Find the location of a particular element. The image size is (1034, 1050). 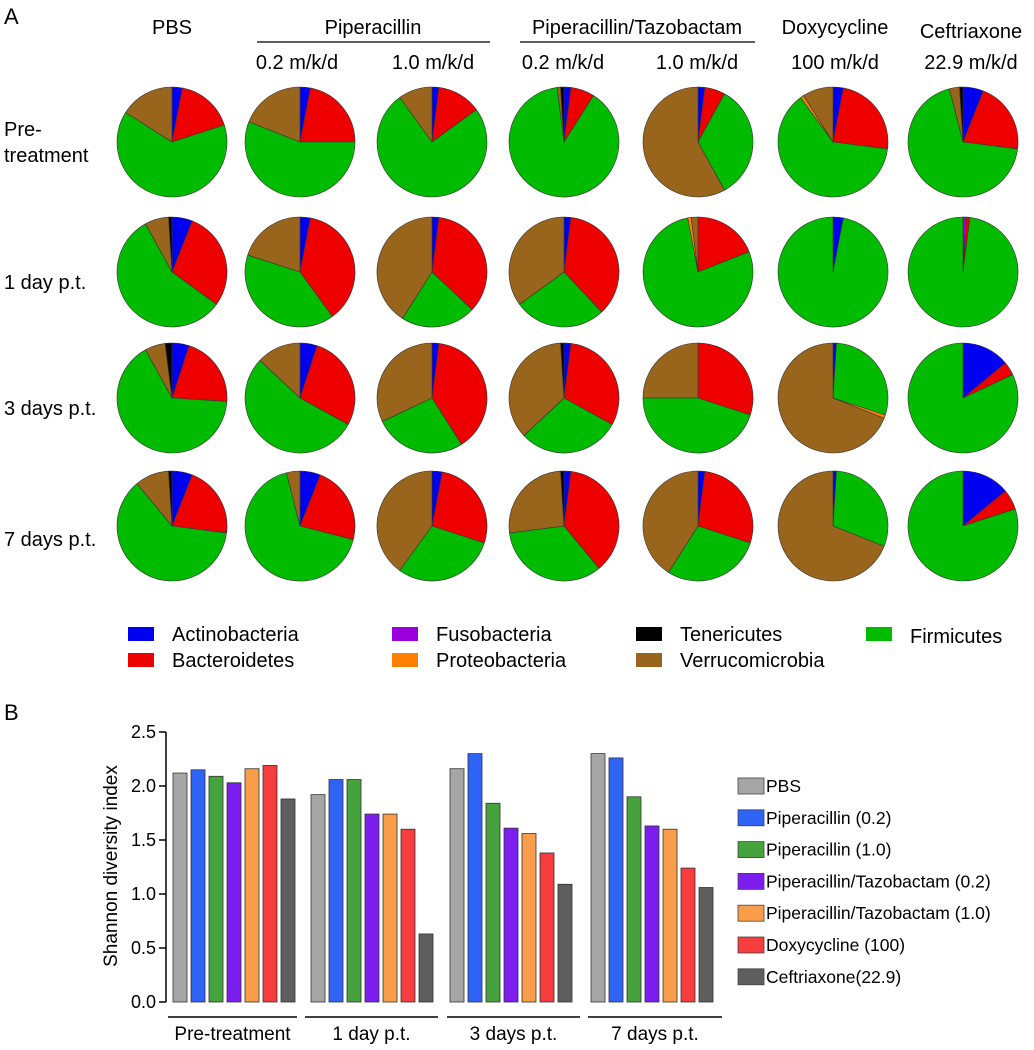

pie-pre-treatment-pbs is located at coordinates (172, 142).